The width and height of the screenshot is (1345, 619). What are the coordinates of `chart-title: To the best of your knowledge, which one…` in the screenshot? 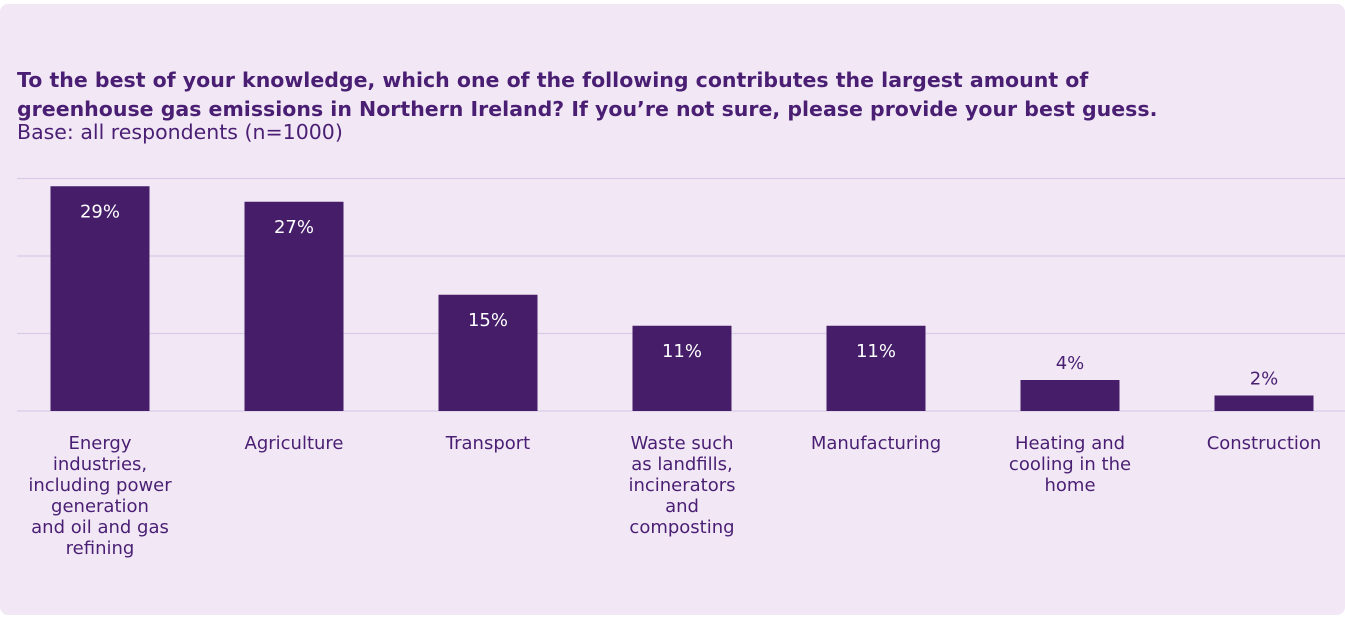 It's located at (587, 94).